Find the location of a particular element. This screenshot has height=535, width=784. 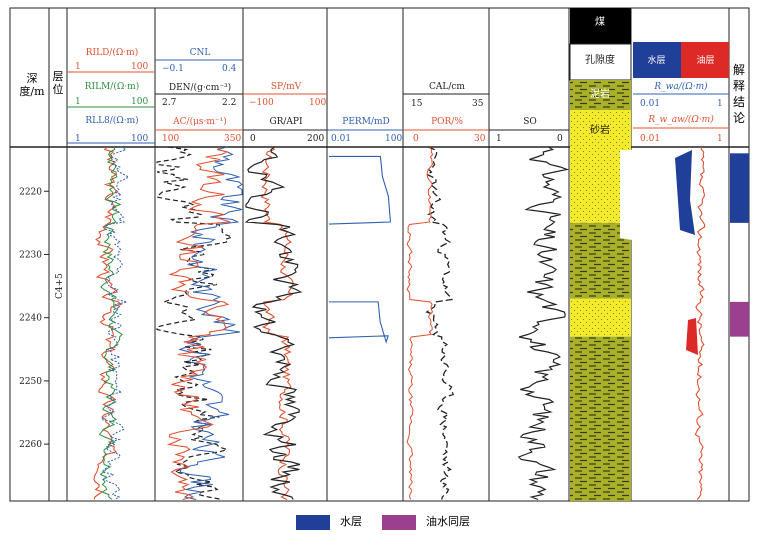

rilm-max: 100 is located at coordinates (140, 102).